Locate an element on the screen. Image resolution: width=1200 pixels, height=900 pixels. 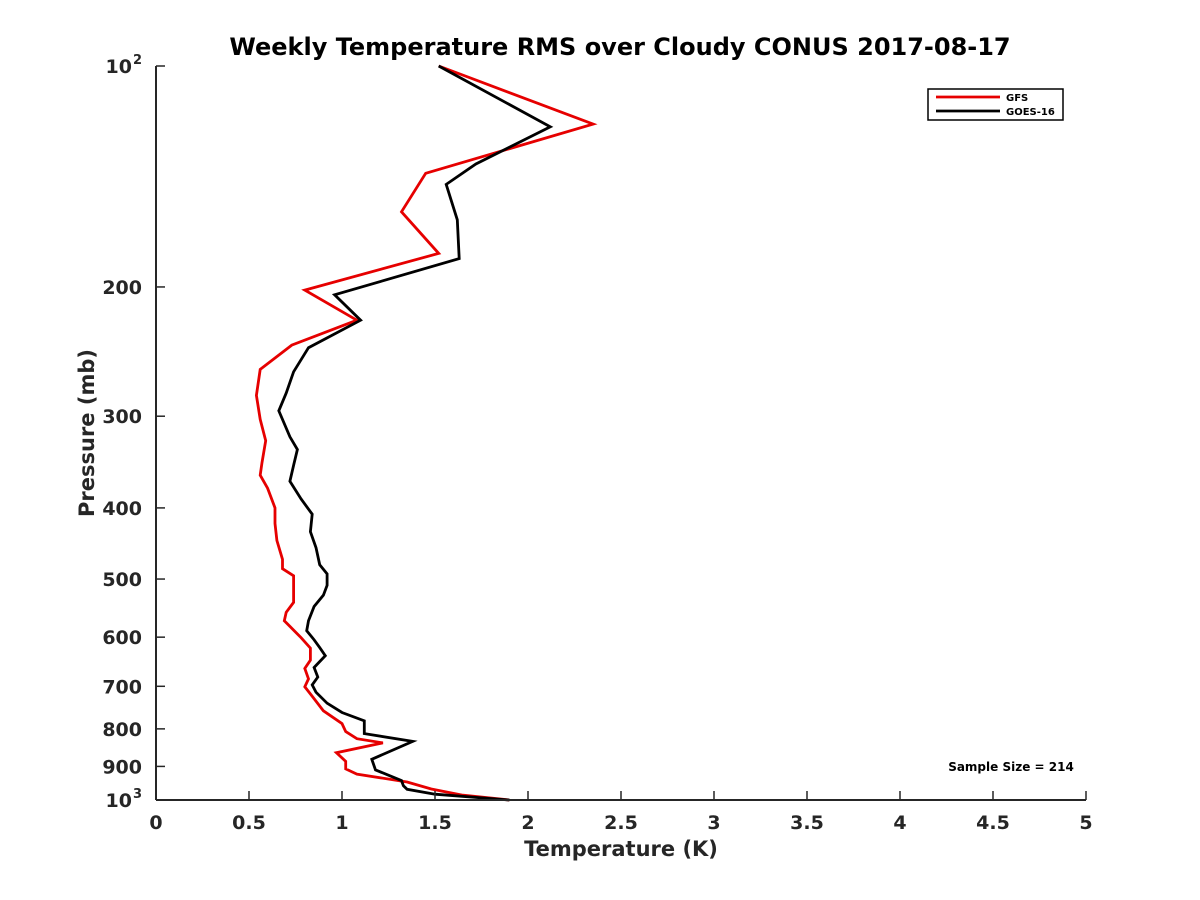
x-axis-label: Temperature (K) is located at coordinates (621, 849).